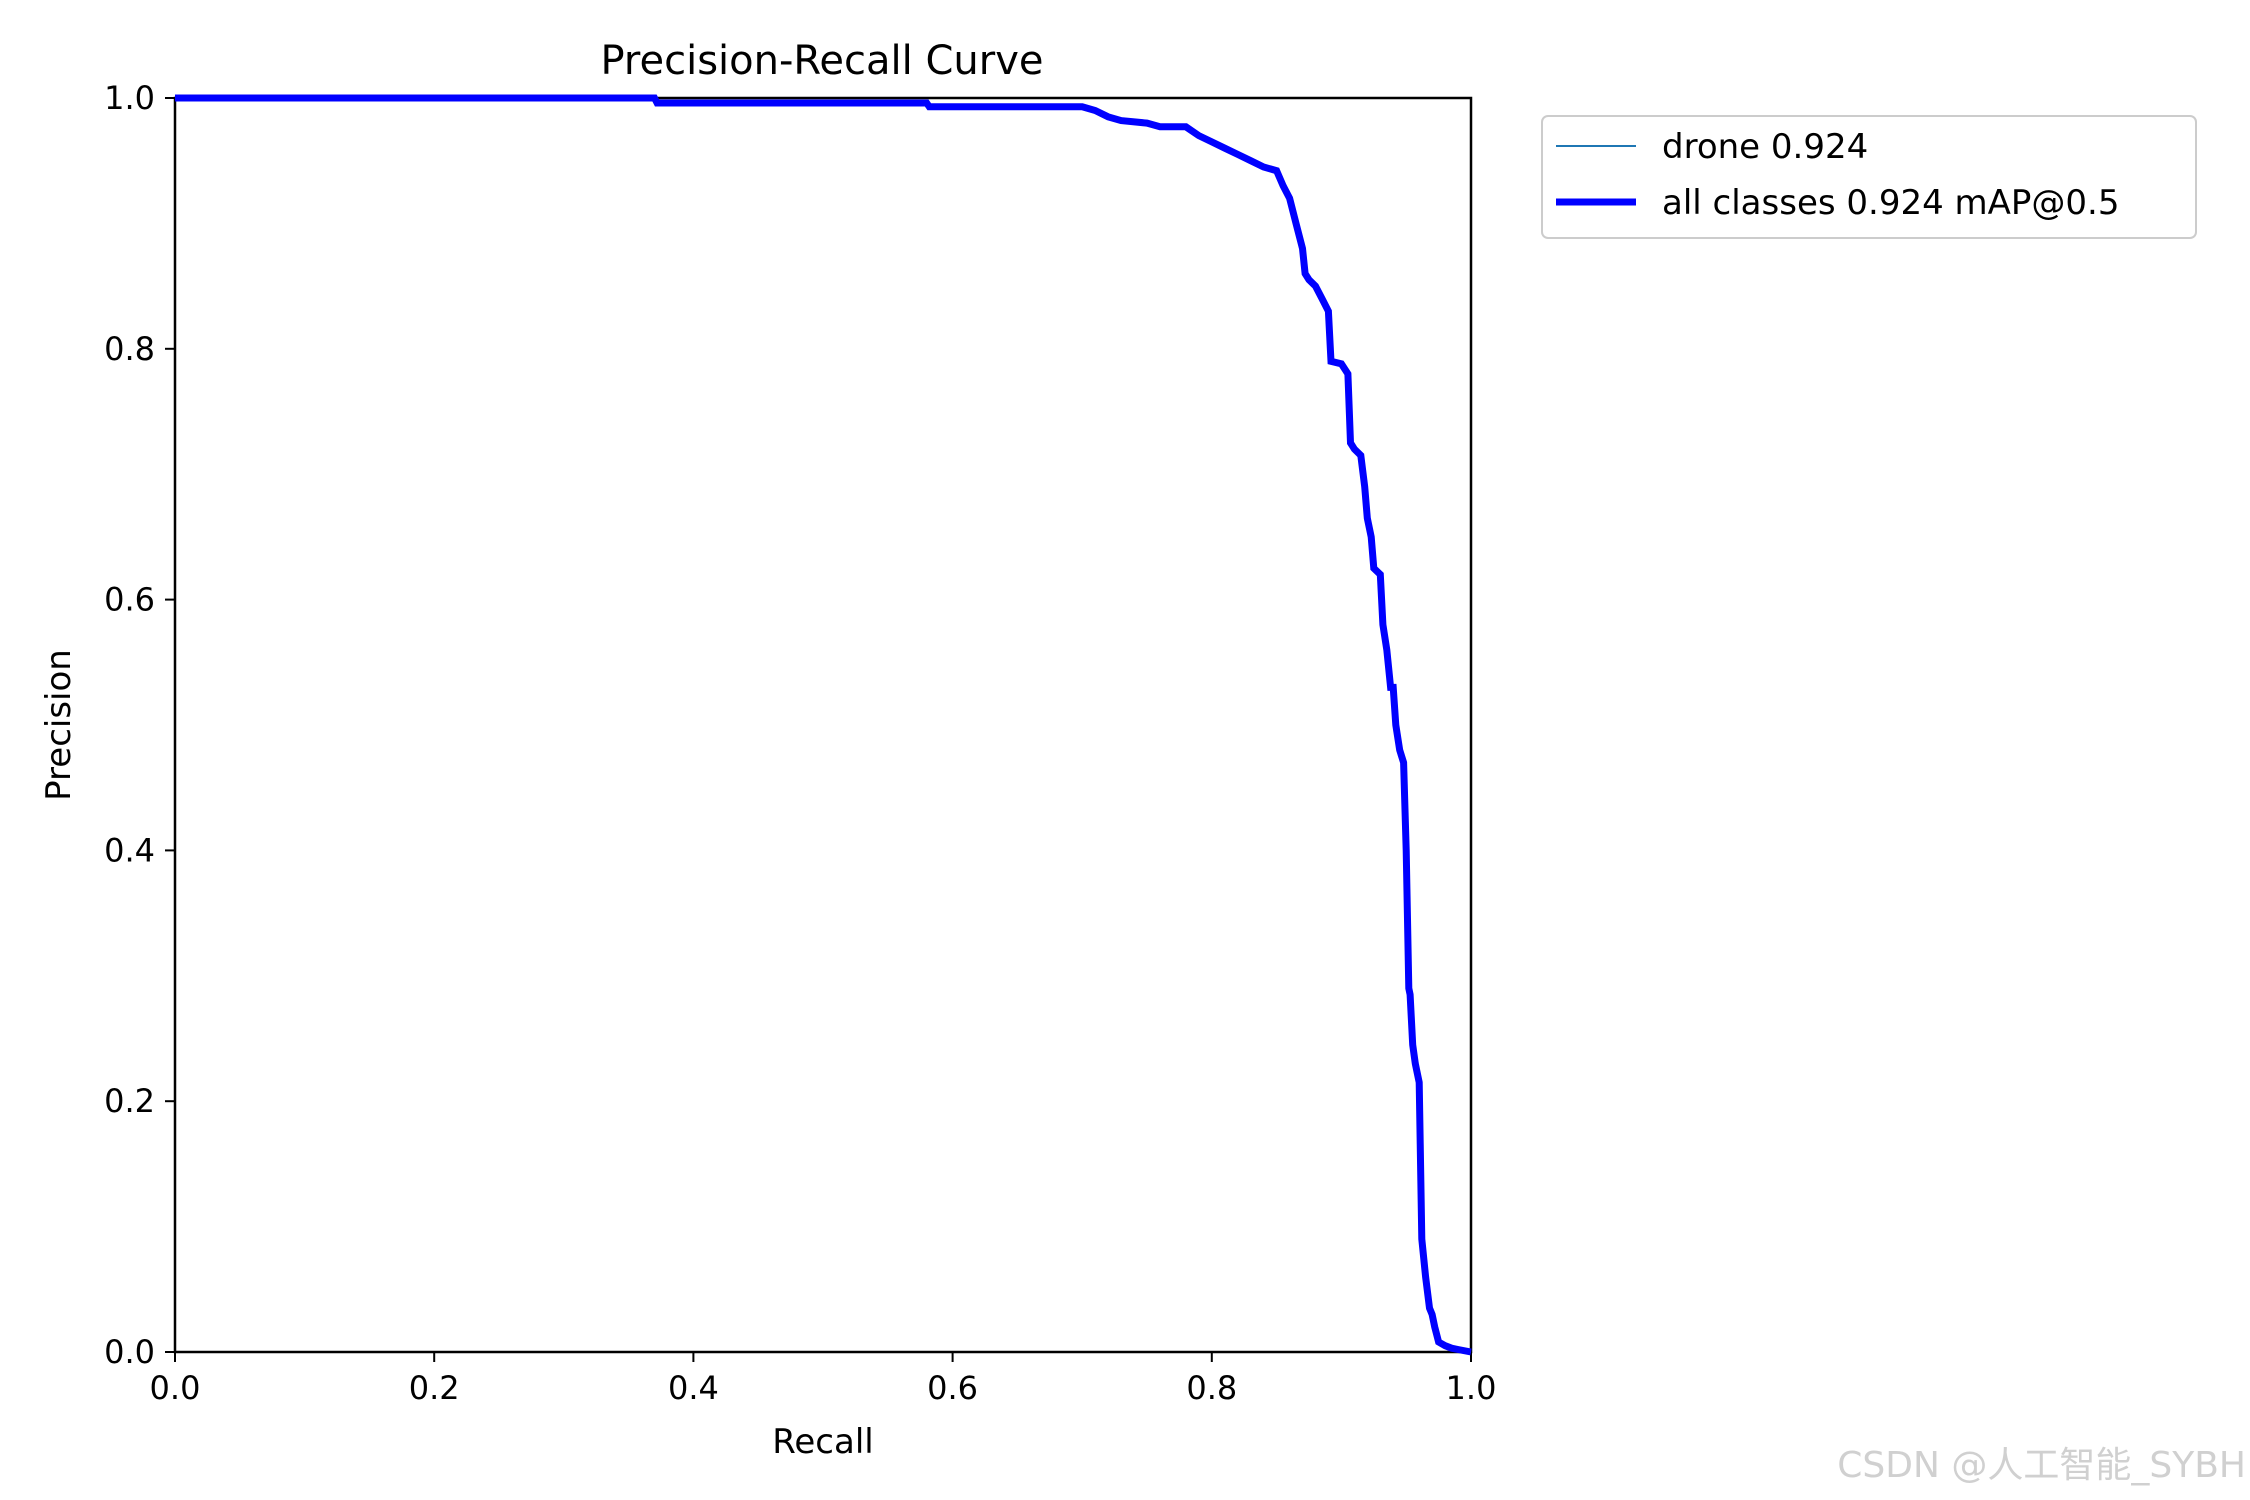 Image resolution: width=2250 pixels, height=1500 pixels. What do you see at coordinates (129, 850) in the screenshot?
I see `y-tick-label: 0.4` at bounding box center [129, 850].